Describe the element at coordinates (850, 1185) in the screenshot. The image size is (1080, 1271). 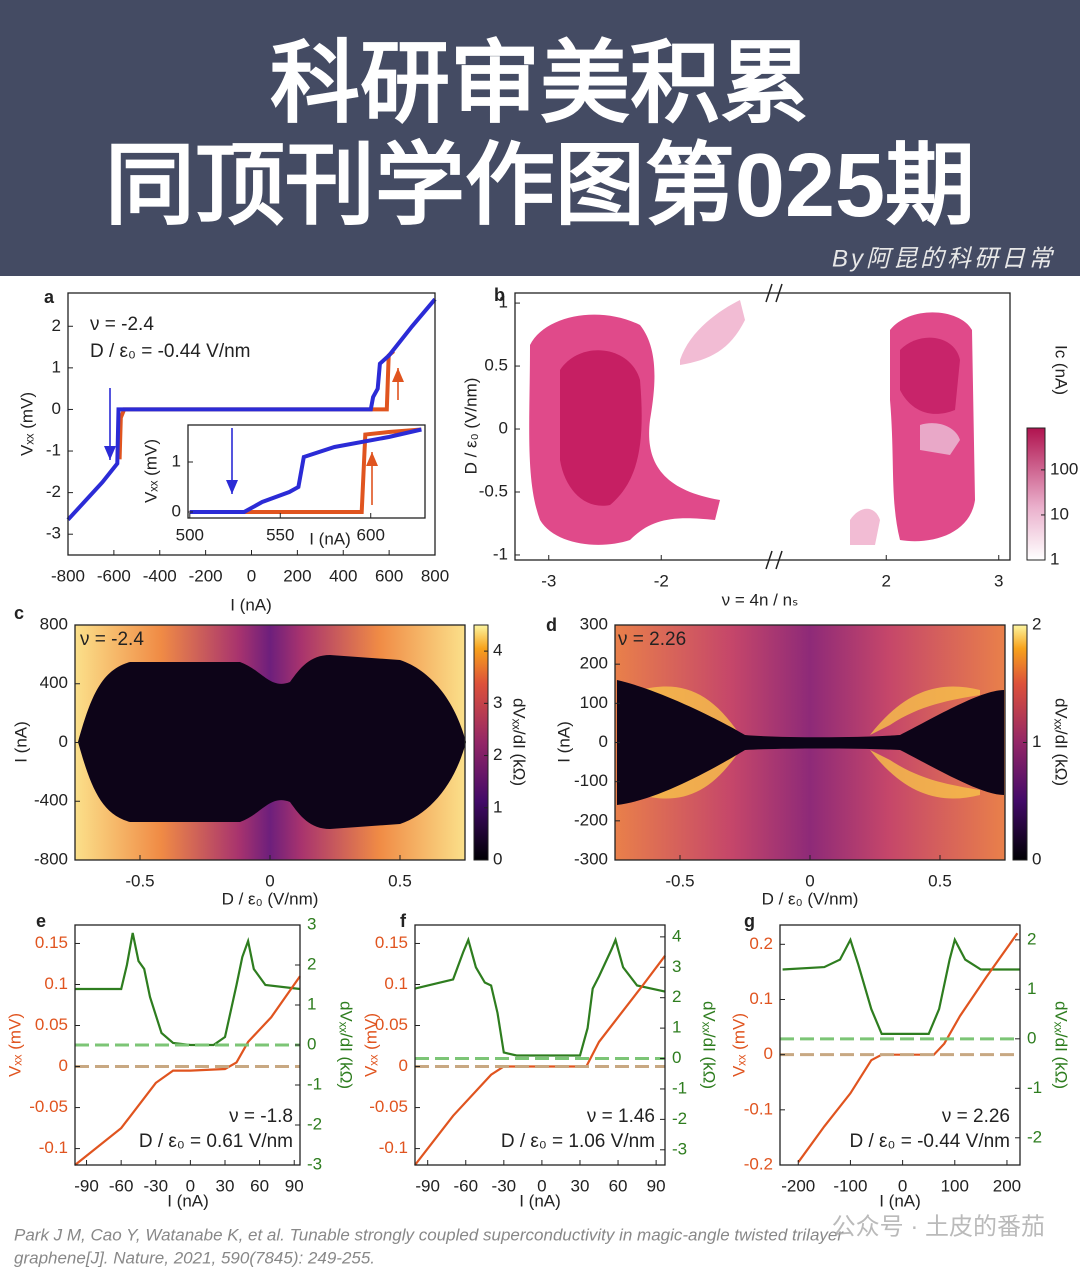
I see `x-tick-label: -100` at that location.